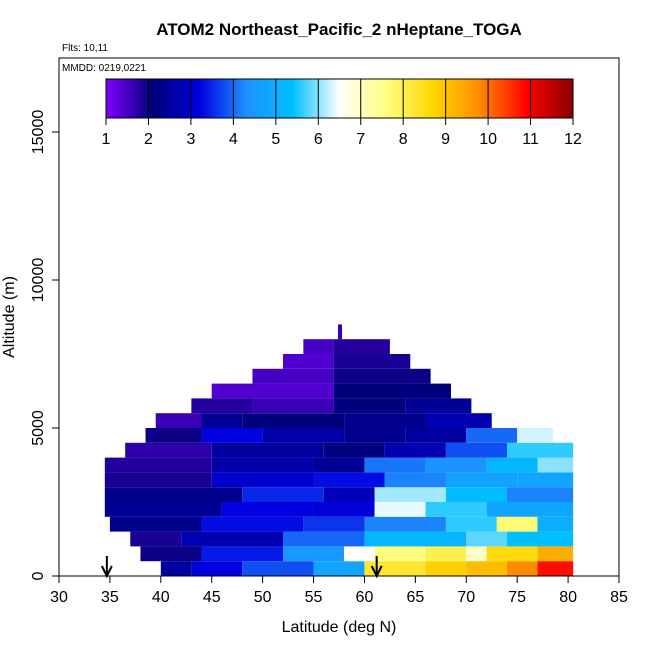 This screenshot has height=655, width=650. Describe the element at coordinates (619, 597) in the screenshot. I see `x-tick-label: 85` at that location.